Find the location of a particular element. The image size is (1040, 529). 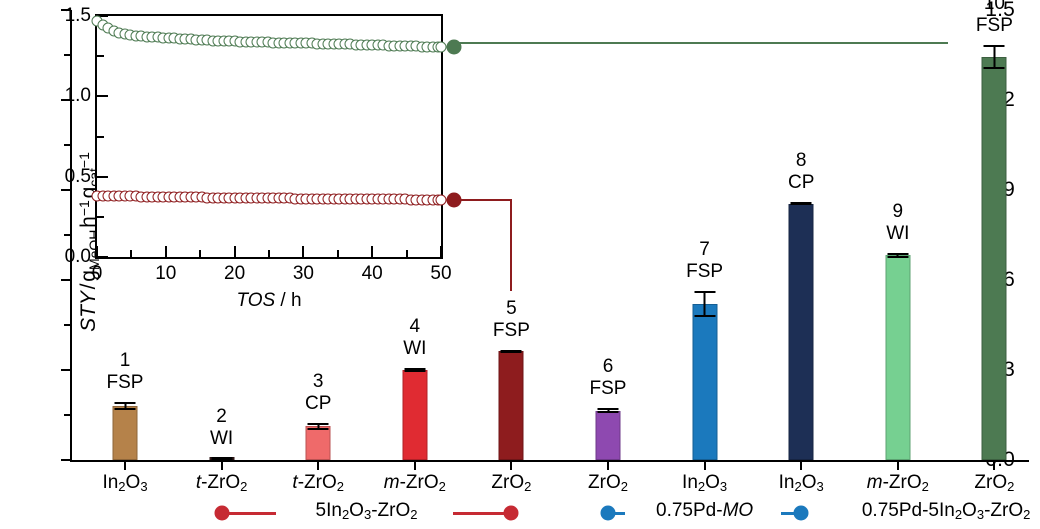

y-axis-line is located at coordinates (71, 236).